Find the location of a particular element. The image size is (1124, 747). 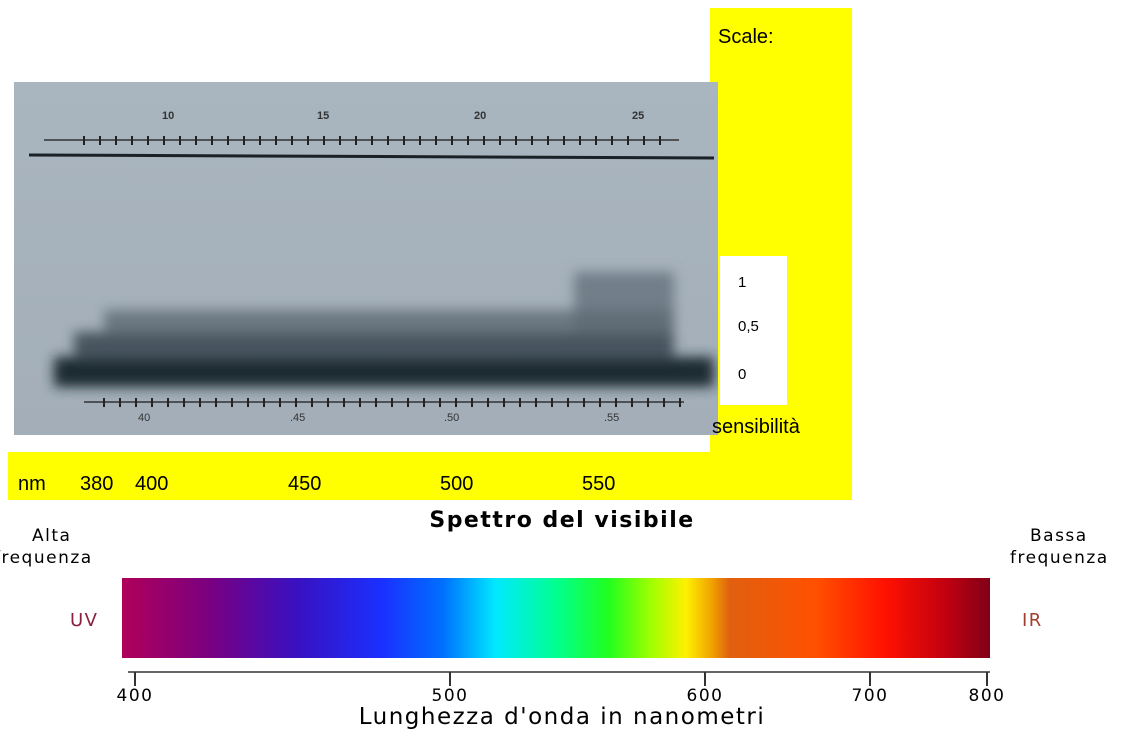

wavelength: 400 is located at coordinates (152, 484).